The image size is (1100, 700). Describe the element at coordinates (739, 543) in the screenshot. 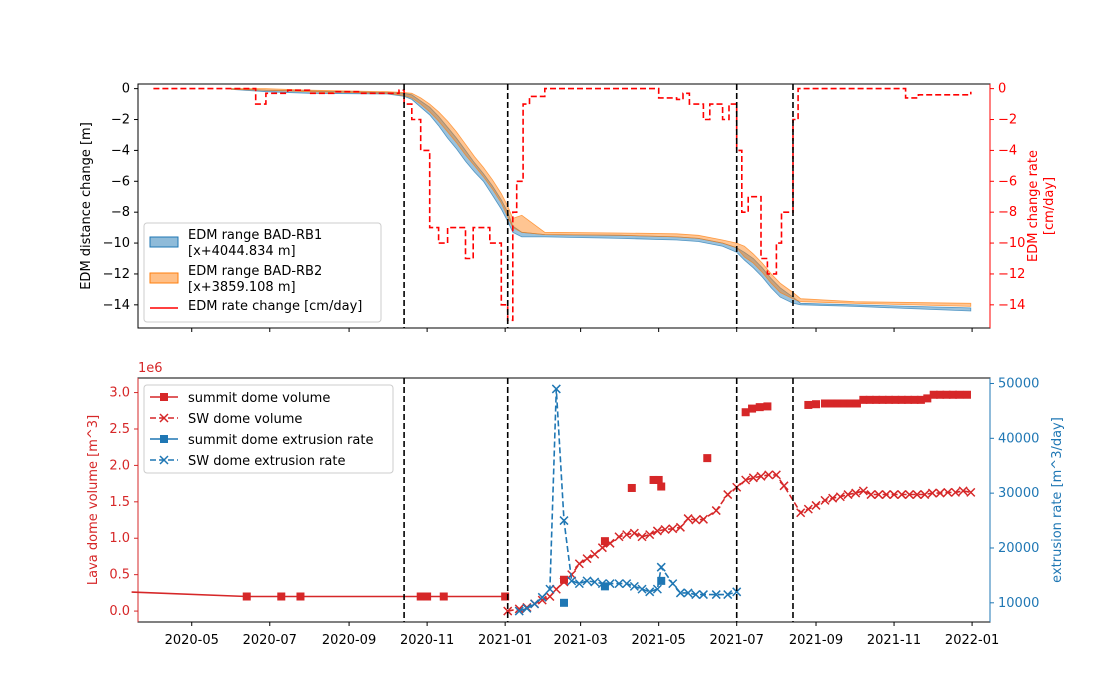

I see `sw-volume-line` at that location.